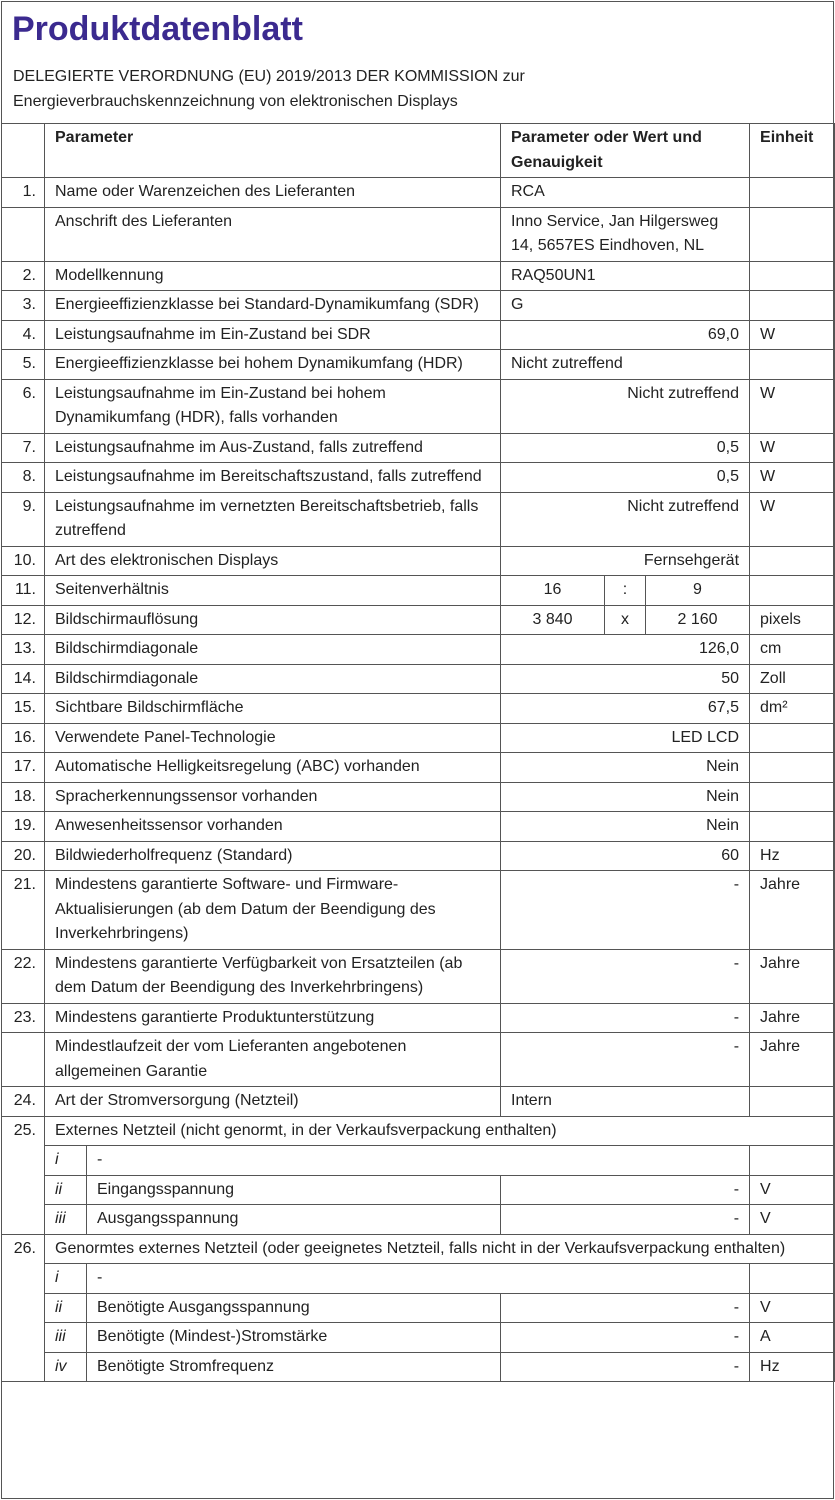  What do you see at coordinates (625, 619) in the screenshot?
I see `value-part: x` at bounding box center [625, 619].